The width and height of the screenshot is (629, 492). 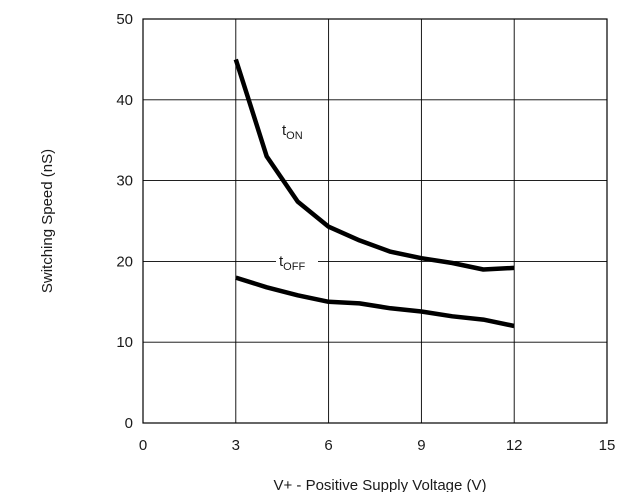 I want to click on y-axis-label: Switching Speed (nS), so click(x=47, y=221).